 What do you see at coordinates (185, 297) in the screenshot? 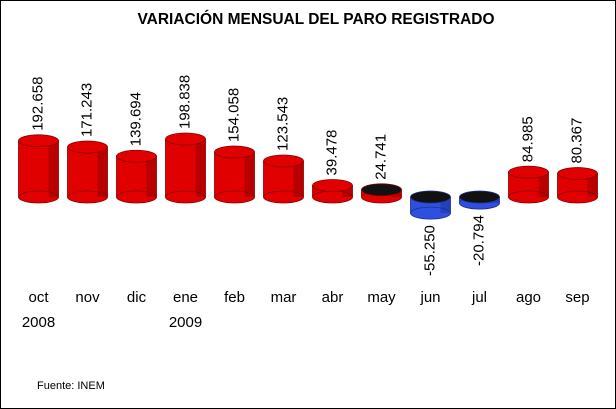
I see `x-tick-label: ene` at bounding box center [185, 297].